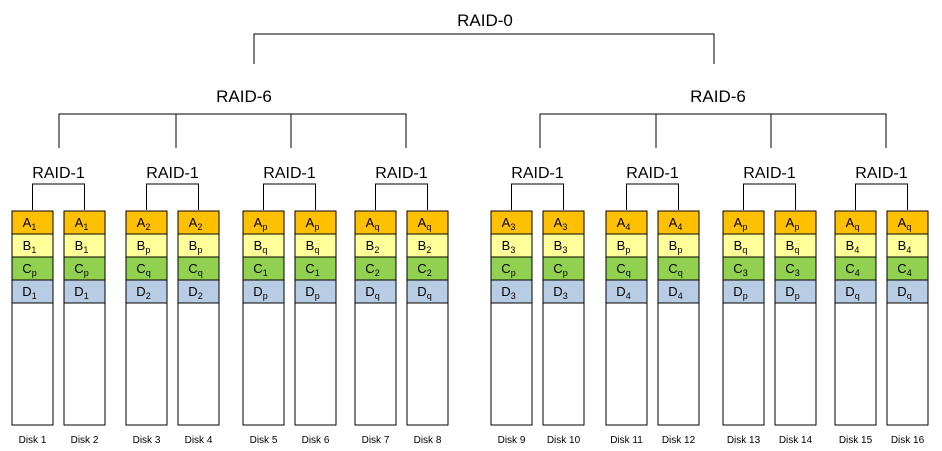 The image size is (942, 451). Describe the element at coordinates (484, 48) in the screenshot. I see `raid0-bracket` at that location.